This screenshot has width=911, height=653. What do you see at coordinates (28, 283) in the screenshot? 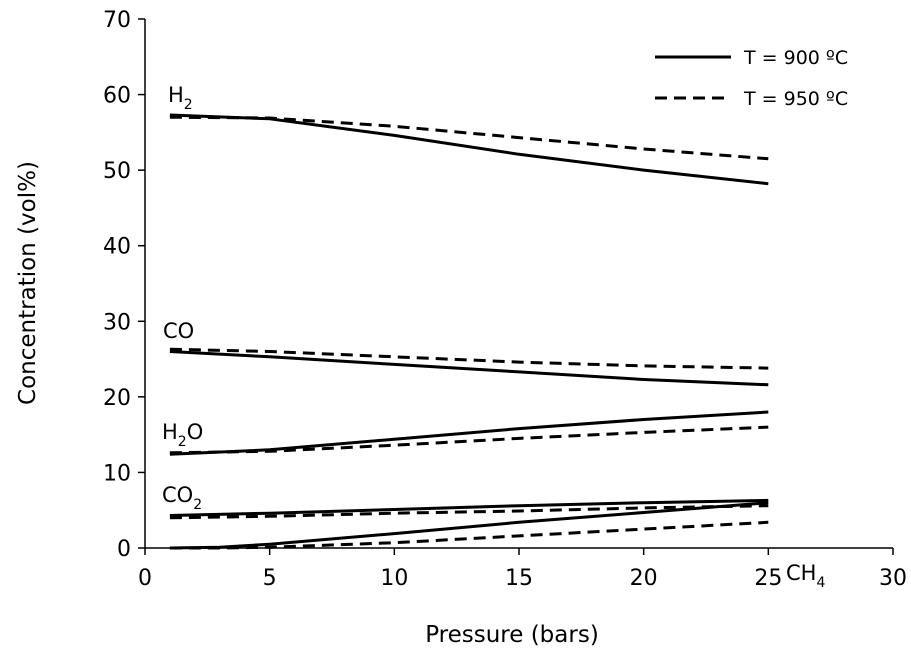
I see `y-axis-title: Concentration (vol%)` at bounding box center [28, 283].